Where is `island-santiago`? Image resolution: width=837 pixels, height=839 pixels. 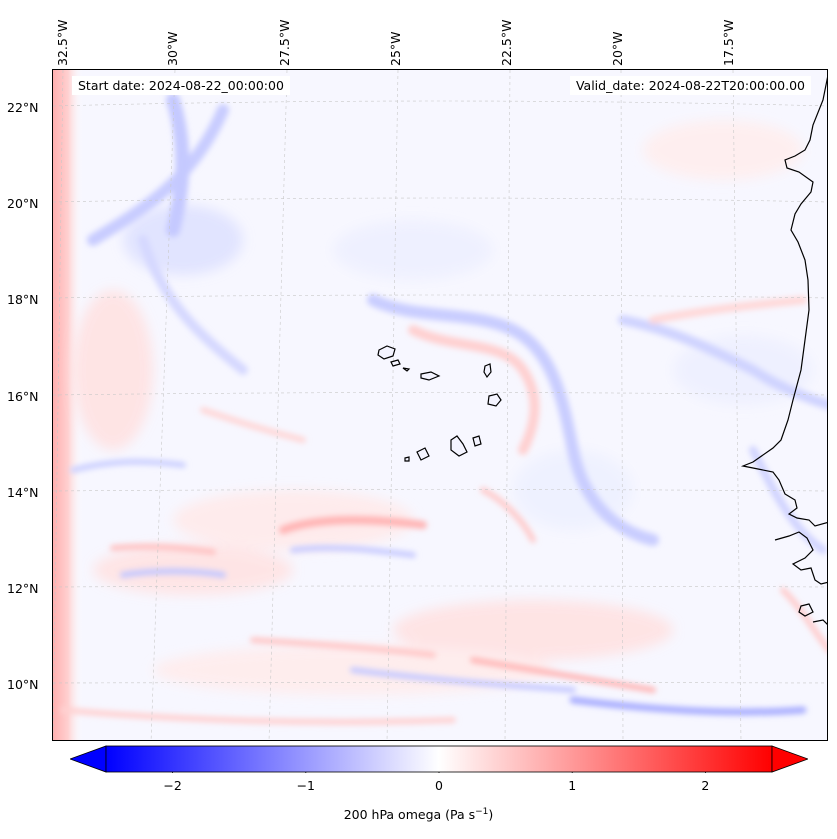 island-santiago is located at coordinates (459, 446).